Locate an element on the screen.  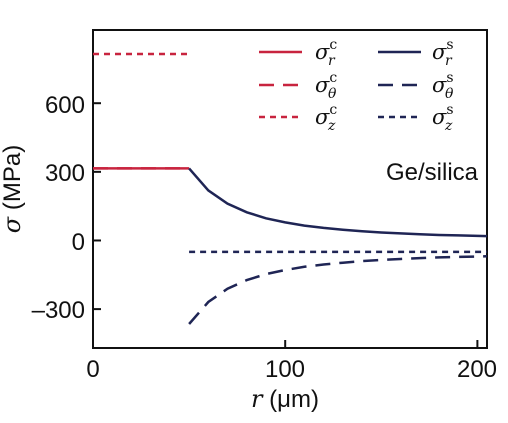
x-tick-label-0: 0 is located at coordinates (92, 369).